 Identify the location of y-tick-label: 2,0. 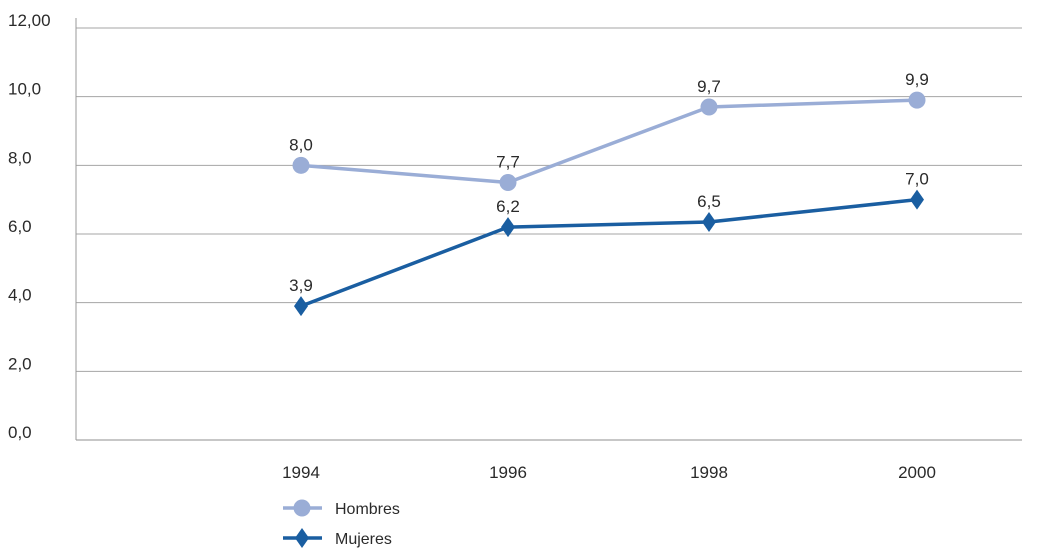
(20, 363).